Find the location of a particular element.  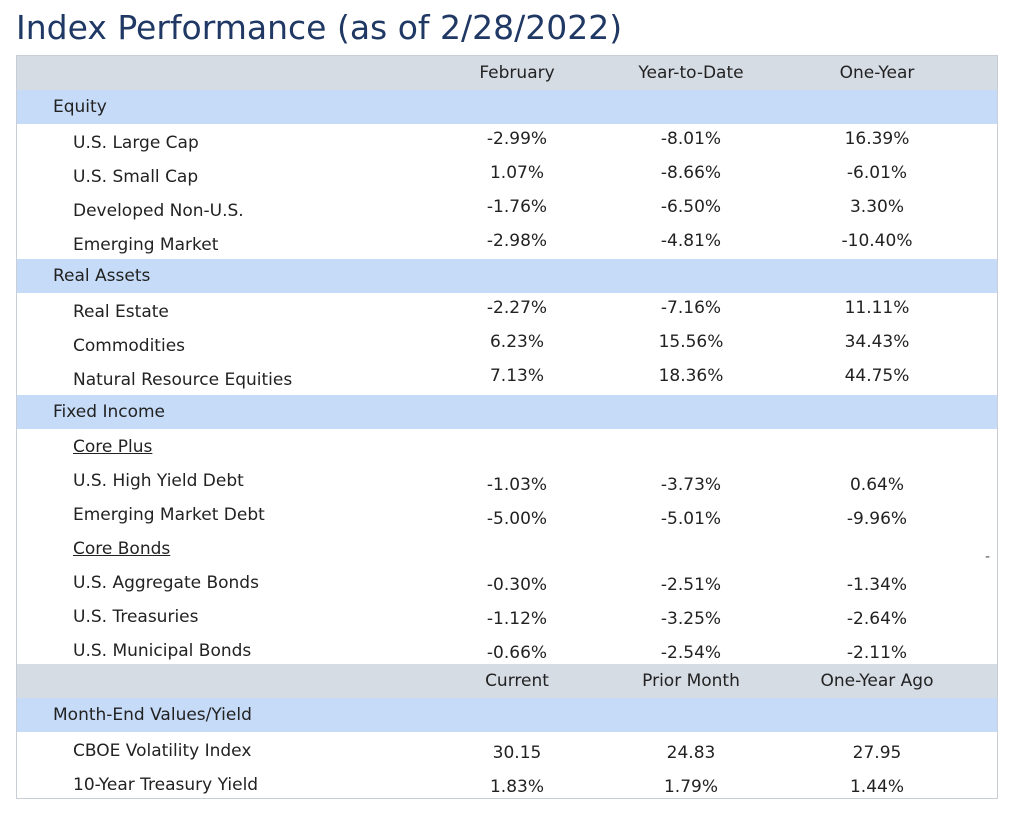

row-label: U.S. Municipal Bonds is located at coordinates (162, 651).